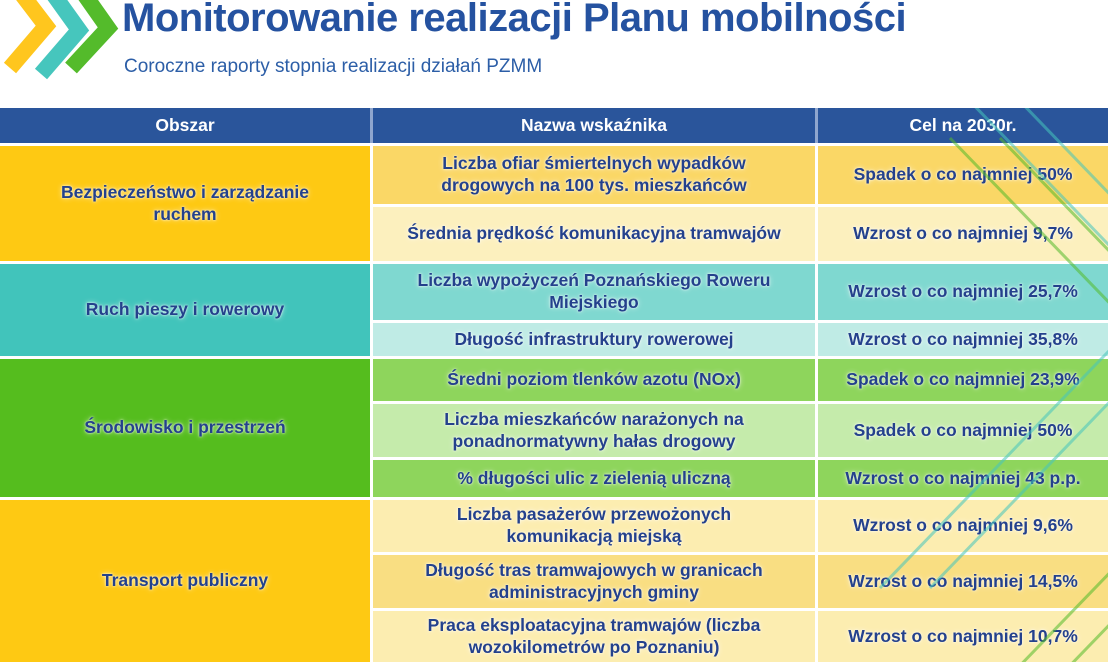 The width and height of the screenshot is (1108, 662). Describe the element at coordinates (963, 430) in the screenshot. I see `target-cell-3-2: Spadek o co najmniej 50%` at that location.